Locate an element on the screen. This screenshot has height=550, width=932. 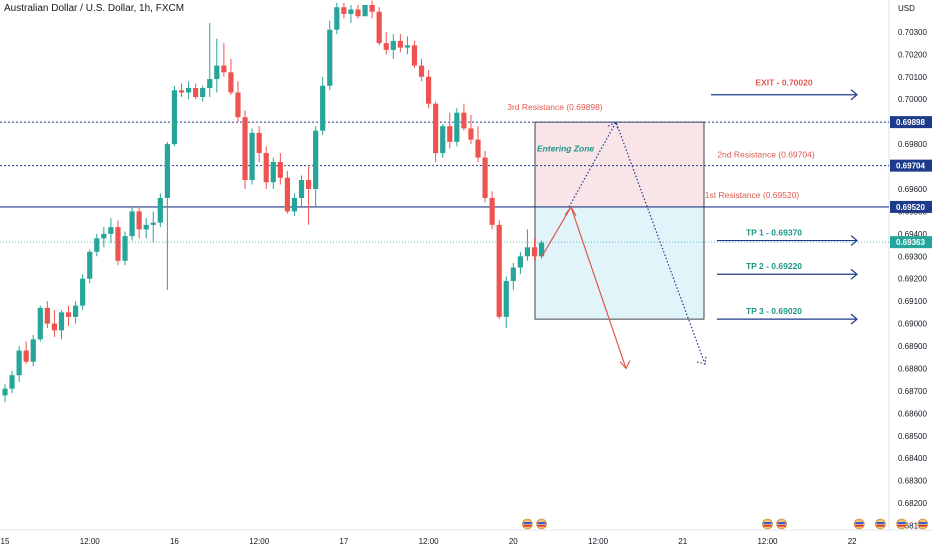
time-tick-label: 21 is located at coordinates (682, 541).